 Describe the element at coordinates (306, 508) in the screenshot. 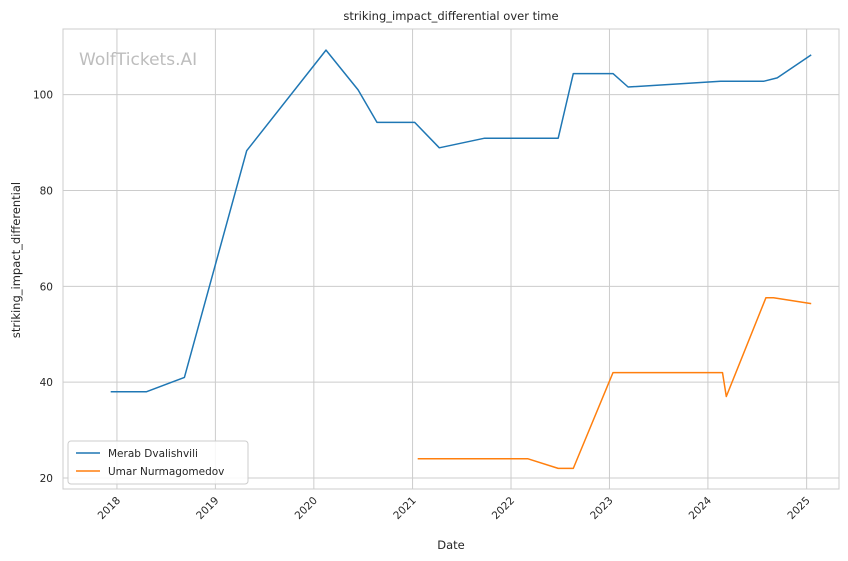

I see `x-tick-label: 2020` at that location.